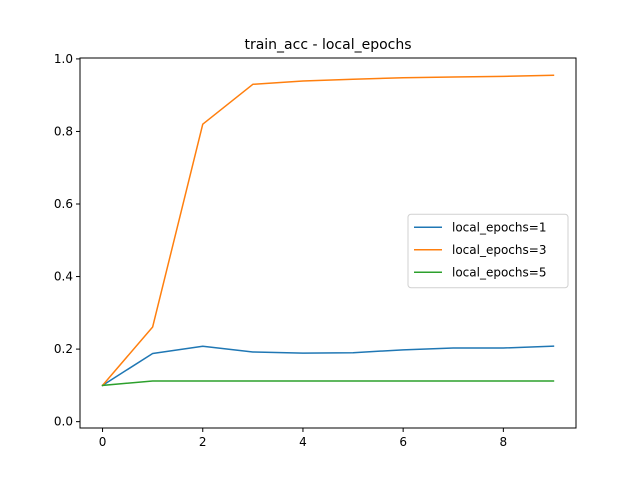  I want to click on x-tick-label: 4, so click(303, 442).